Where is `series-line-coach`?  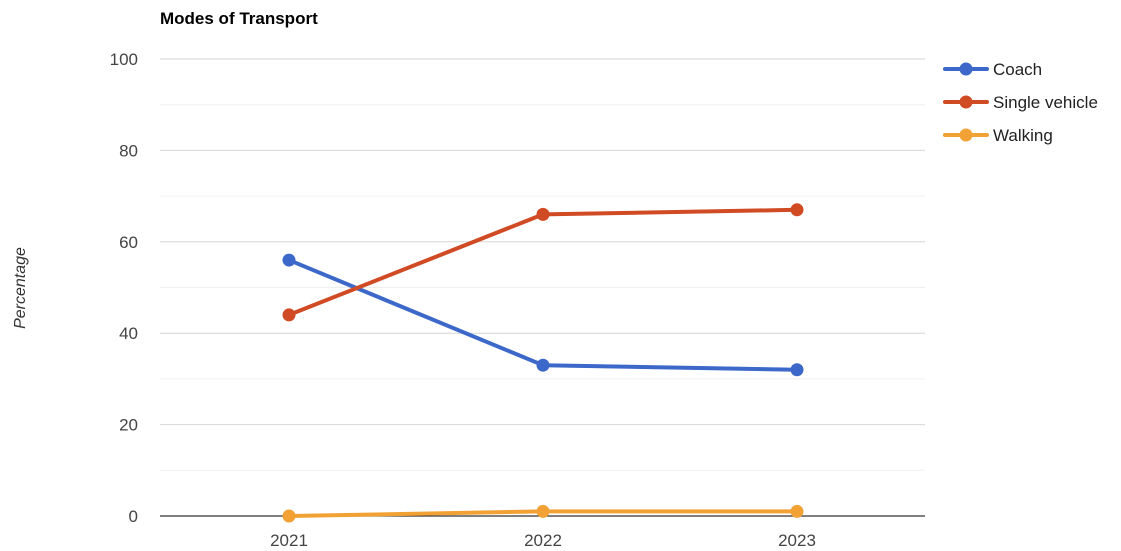
series-line-coach is located at coordinates (543, 315).